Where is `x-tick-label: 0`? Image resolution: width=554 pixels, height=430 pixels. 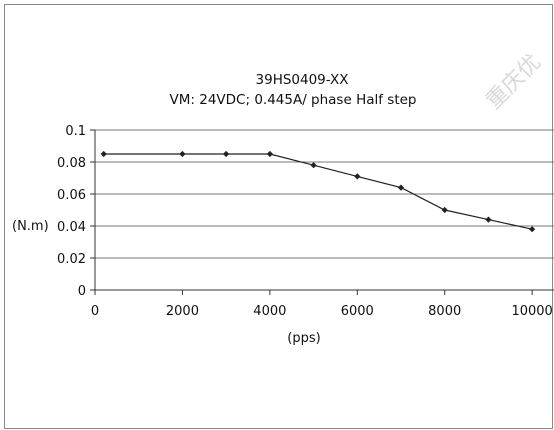
x-tick-label: 0 is located at coordinates (95, 311).